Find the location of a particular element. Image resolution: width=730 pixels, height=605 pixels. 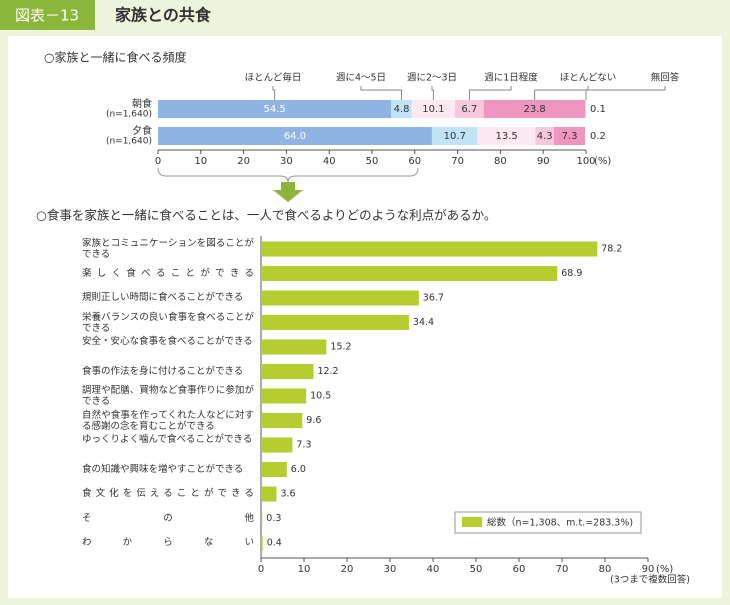

value-label: 6.0 is located at coordinates (298, 469).